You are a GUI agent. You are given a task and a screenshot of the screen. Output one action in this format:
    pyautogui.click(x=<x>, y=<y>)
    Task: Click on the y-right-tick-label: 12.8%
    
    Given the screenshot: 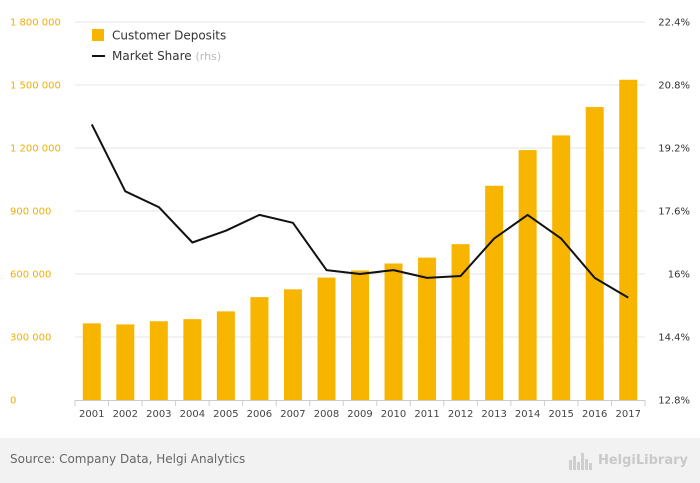 What is the action you would take?
    pyautogui.click(x=674, y=401)
    